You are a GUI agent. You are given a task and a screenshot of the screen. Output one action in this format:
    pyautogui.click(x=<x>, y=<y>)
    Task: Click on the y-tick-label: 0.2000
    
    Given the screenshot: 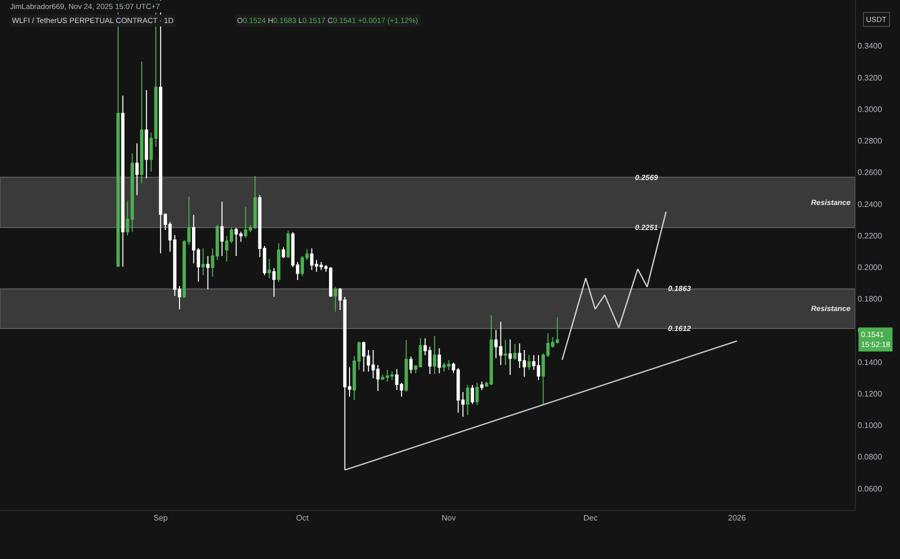 What is the action you would take?
    pyautogui.click(x=870, y=267)
    